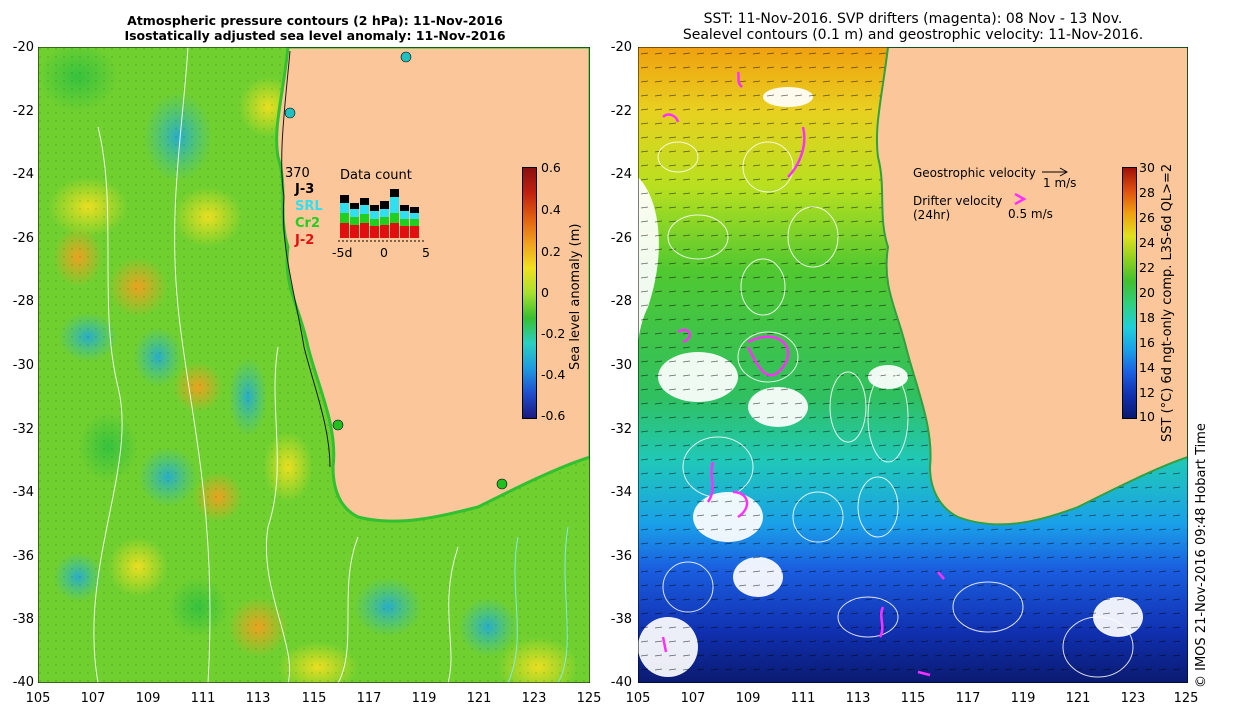 This screenshot has width=1250, height=720. I want to click on right-ytick-7: -34, so click(621, 492).